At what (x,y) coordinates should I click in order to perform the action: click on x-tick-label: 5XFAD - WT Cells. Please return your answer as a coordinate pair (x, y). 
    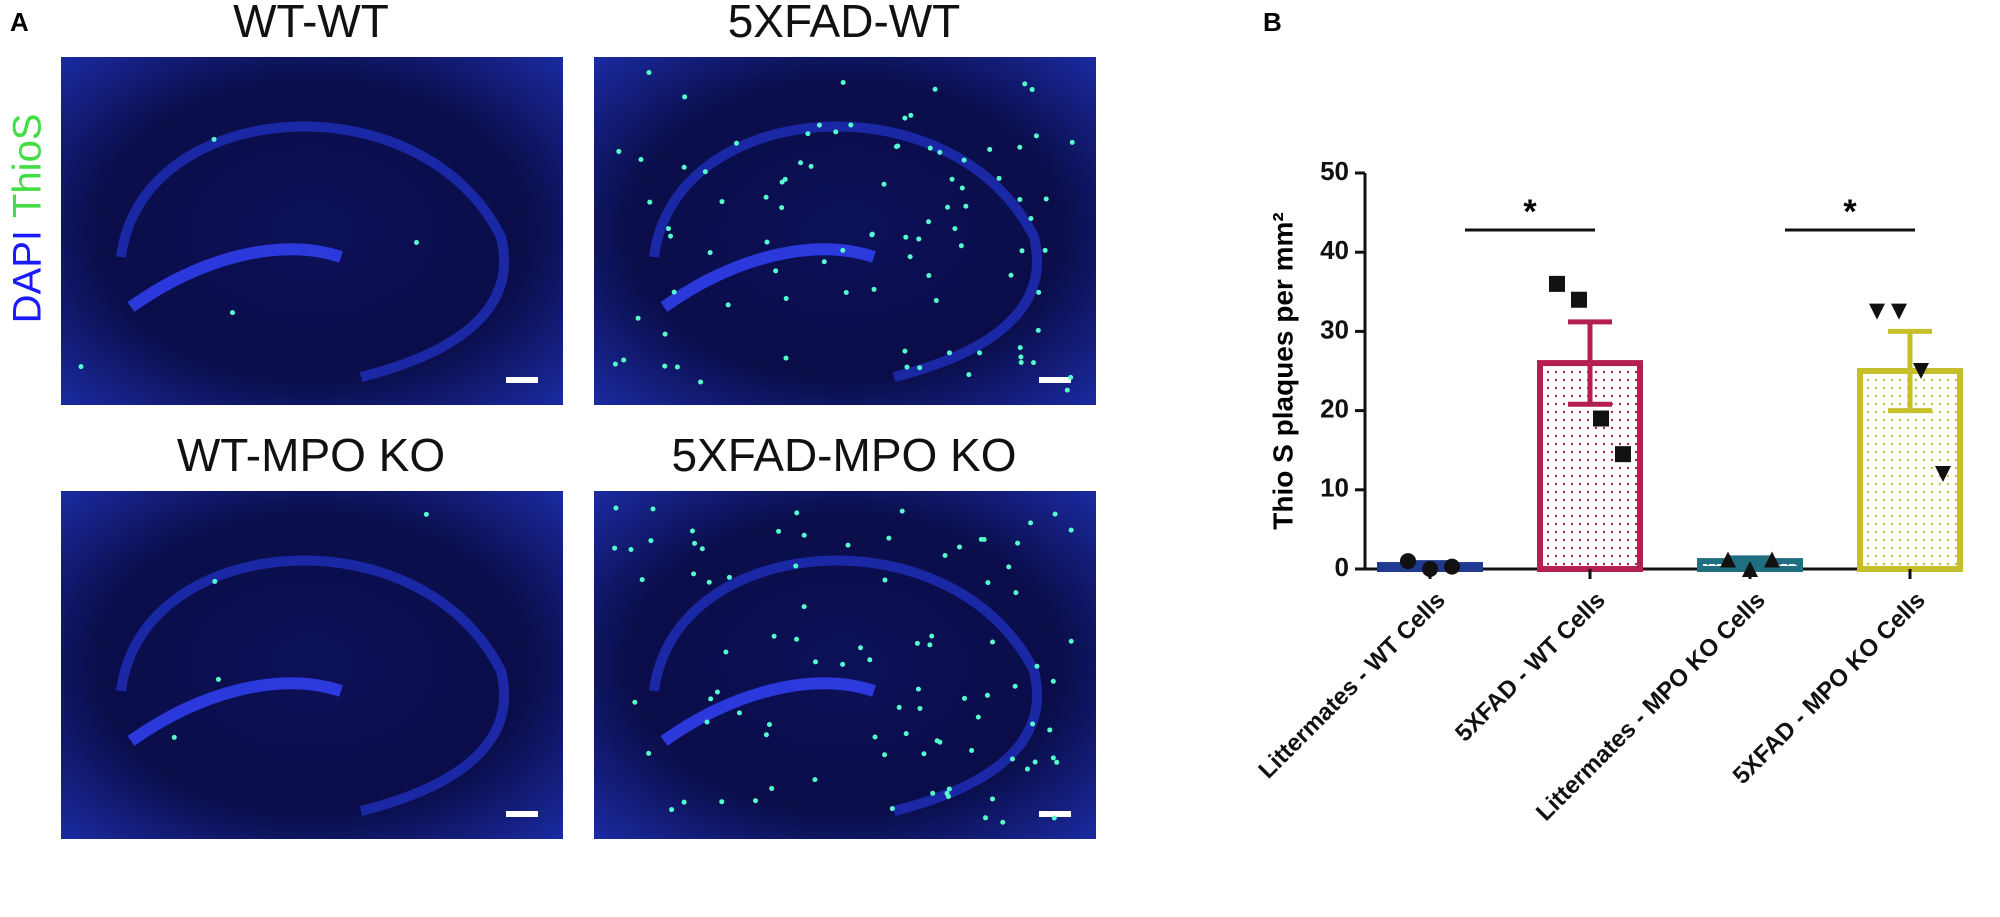
    Looking at the image, I should click on (1530, 667).